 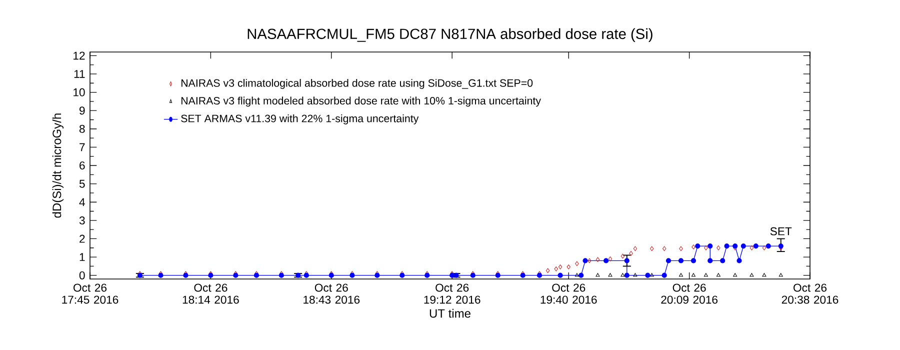 I want to click on y-tick-label: 3, so click(x=82, y=220).